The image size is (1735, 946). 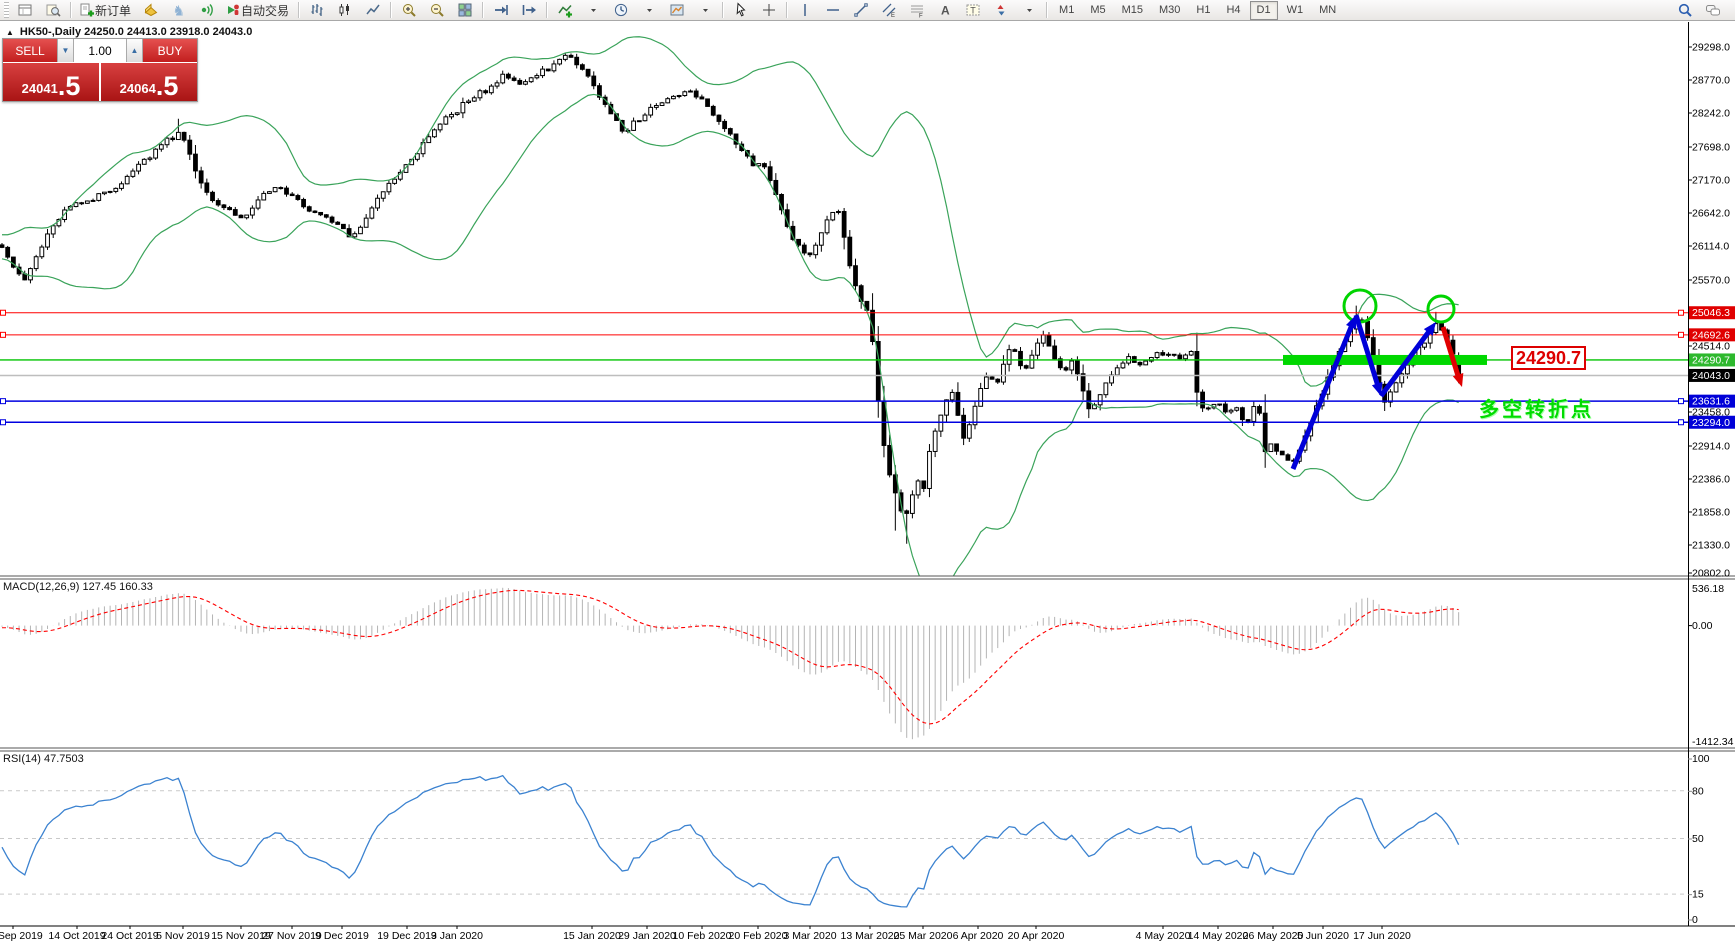 I want to click on timeframe-d1-button: D1, so click(x=1263, y=10).